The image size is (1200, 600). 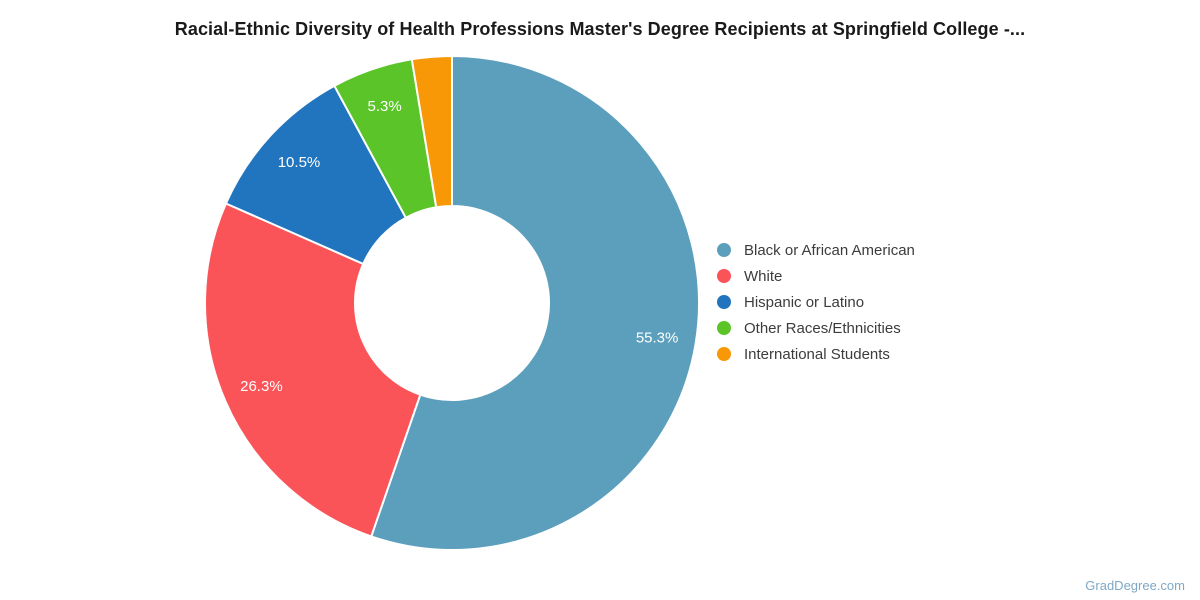 What do you see at coordinates (299, 162) in the screenshot?
I see `slice-label-hispanic-or-latino: 10.5%` at bounding box center [299, 162].